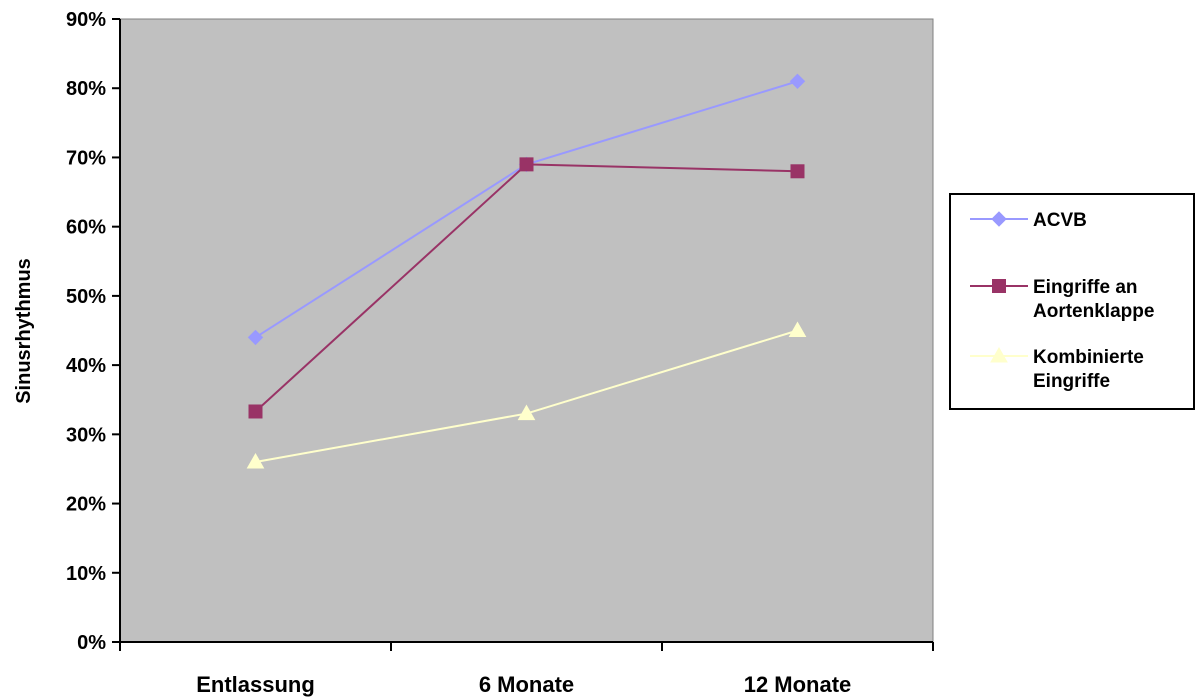 This screenshot has height=697, width=1199. What do you see at coordinates (86, 228) in the screenshot?
I see `y-tick-label: 60%` at bounding box center [86, 228].